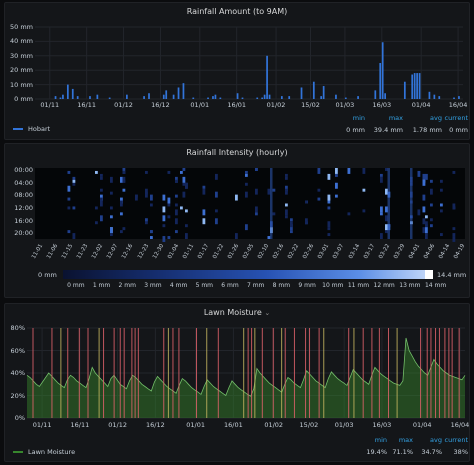 Image resolution: width=474 pixels, height=465 pixels. What do you see at coordinates (309, 425) in the screenshot?
I see `moisture-x-tick-label: 15/02` at bounding box center [309, 425].